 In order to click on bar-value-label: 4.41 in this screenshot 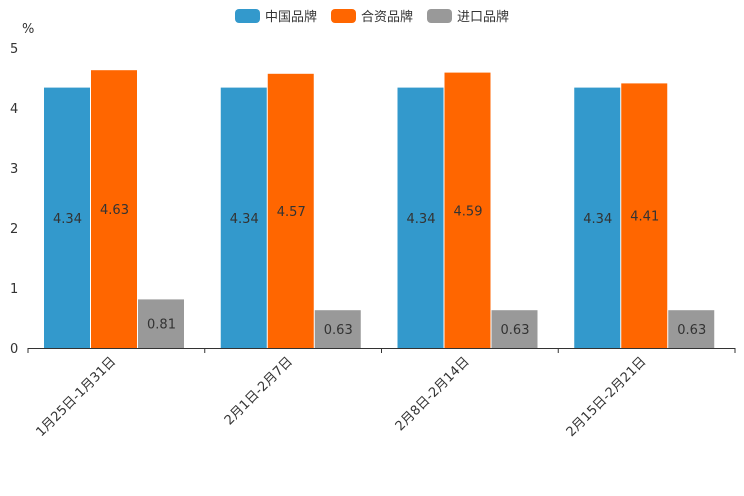, I will do `click(644, 217)`.